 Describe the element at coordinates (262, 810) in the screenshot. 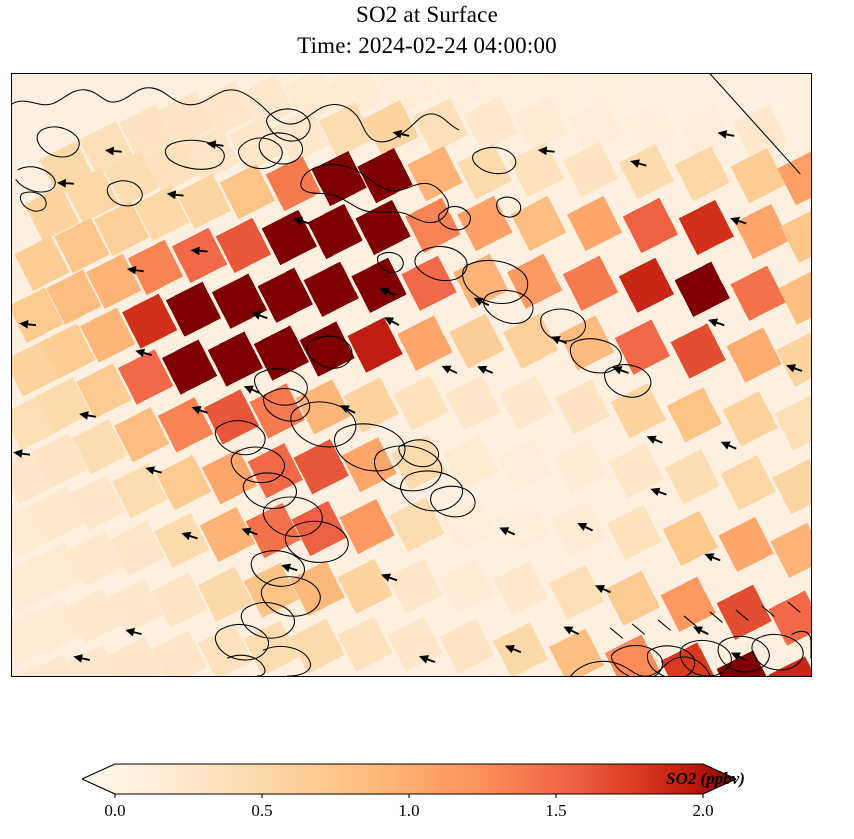

I see `colorbar-tick-label: 0.5` at that location.